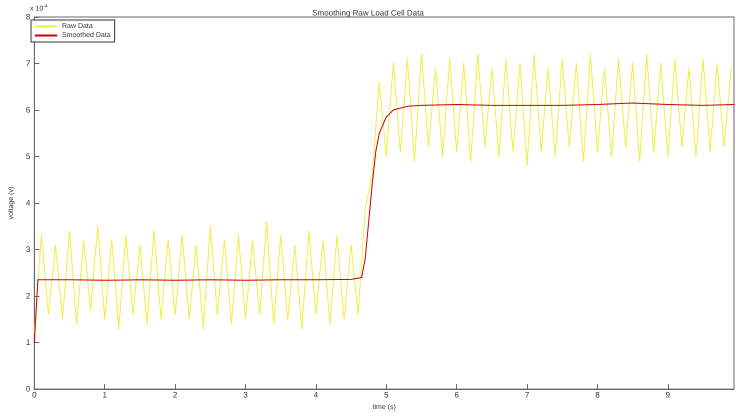 Image resolution: width=736 pixels, height=416 pixels. What do you see at coordinates (28, 157) in the screenshot?
I see `y-tick-label: 5` at bounding box center [28, 157].